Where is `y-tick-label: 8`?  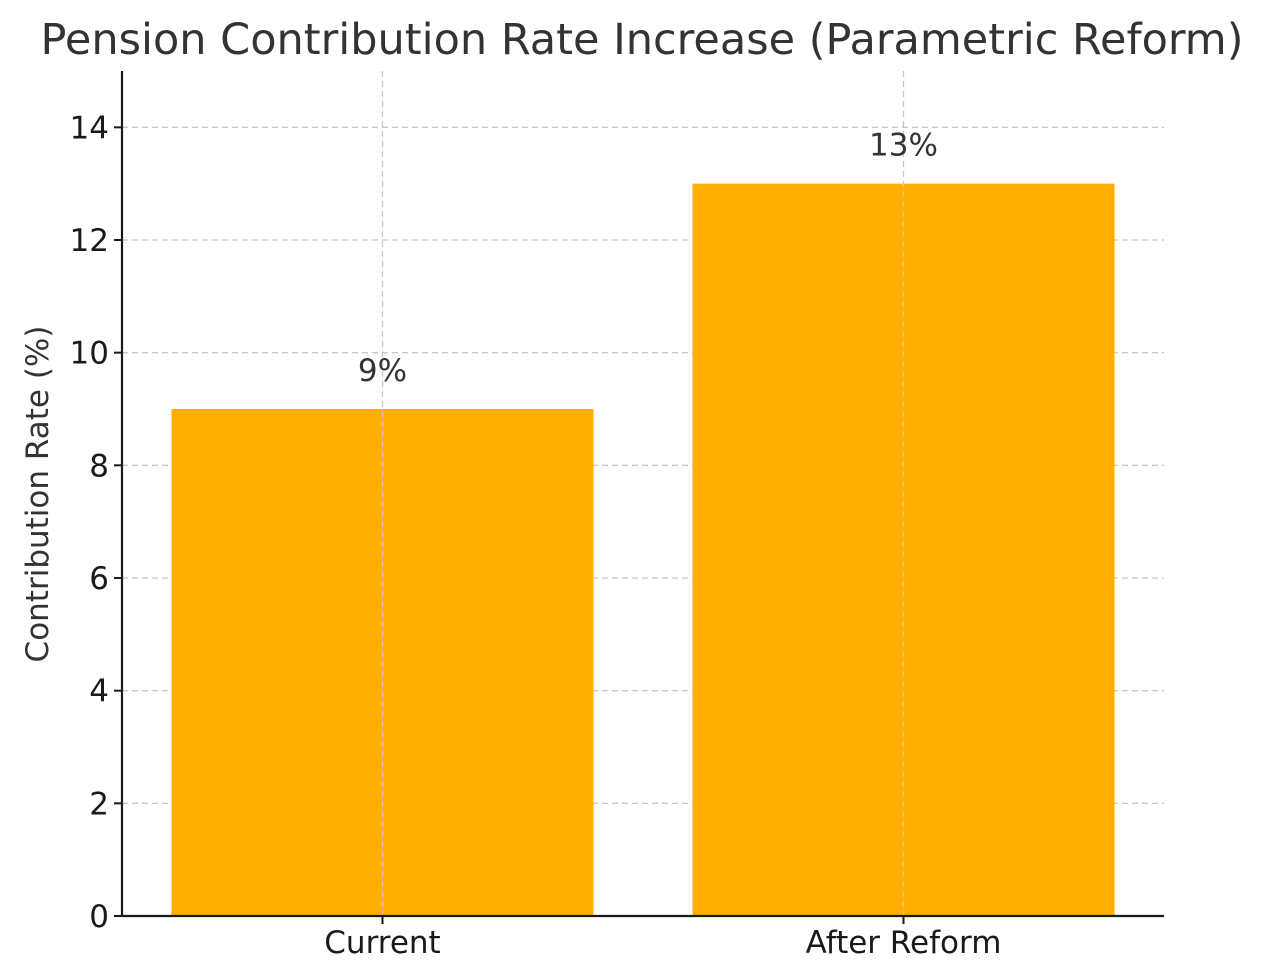
y-tick-label: 8 is located at coordinates (99, 466).